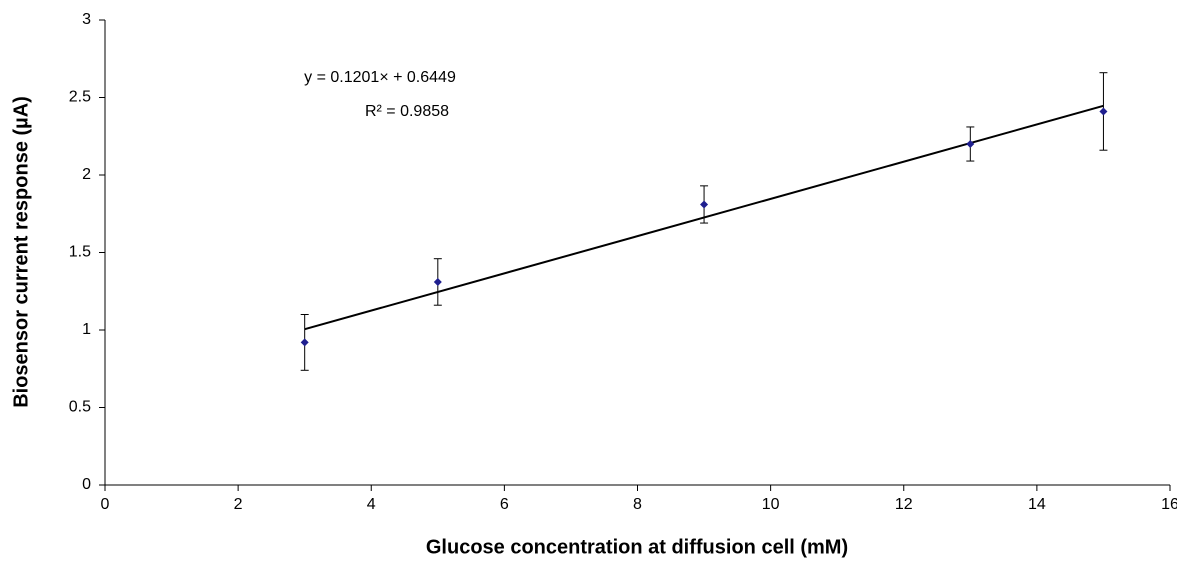 The height and width of the screenshot is (570, 1177). I want to click on y-tick-label: 1.5, so click(80, 252).